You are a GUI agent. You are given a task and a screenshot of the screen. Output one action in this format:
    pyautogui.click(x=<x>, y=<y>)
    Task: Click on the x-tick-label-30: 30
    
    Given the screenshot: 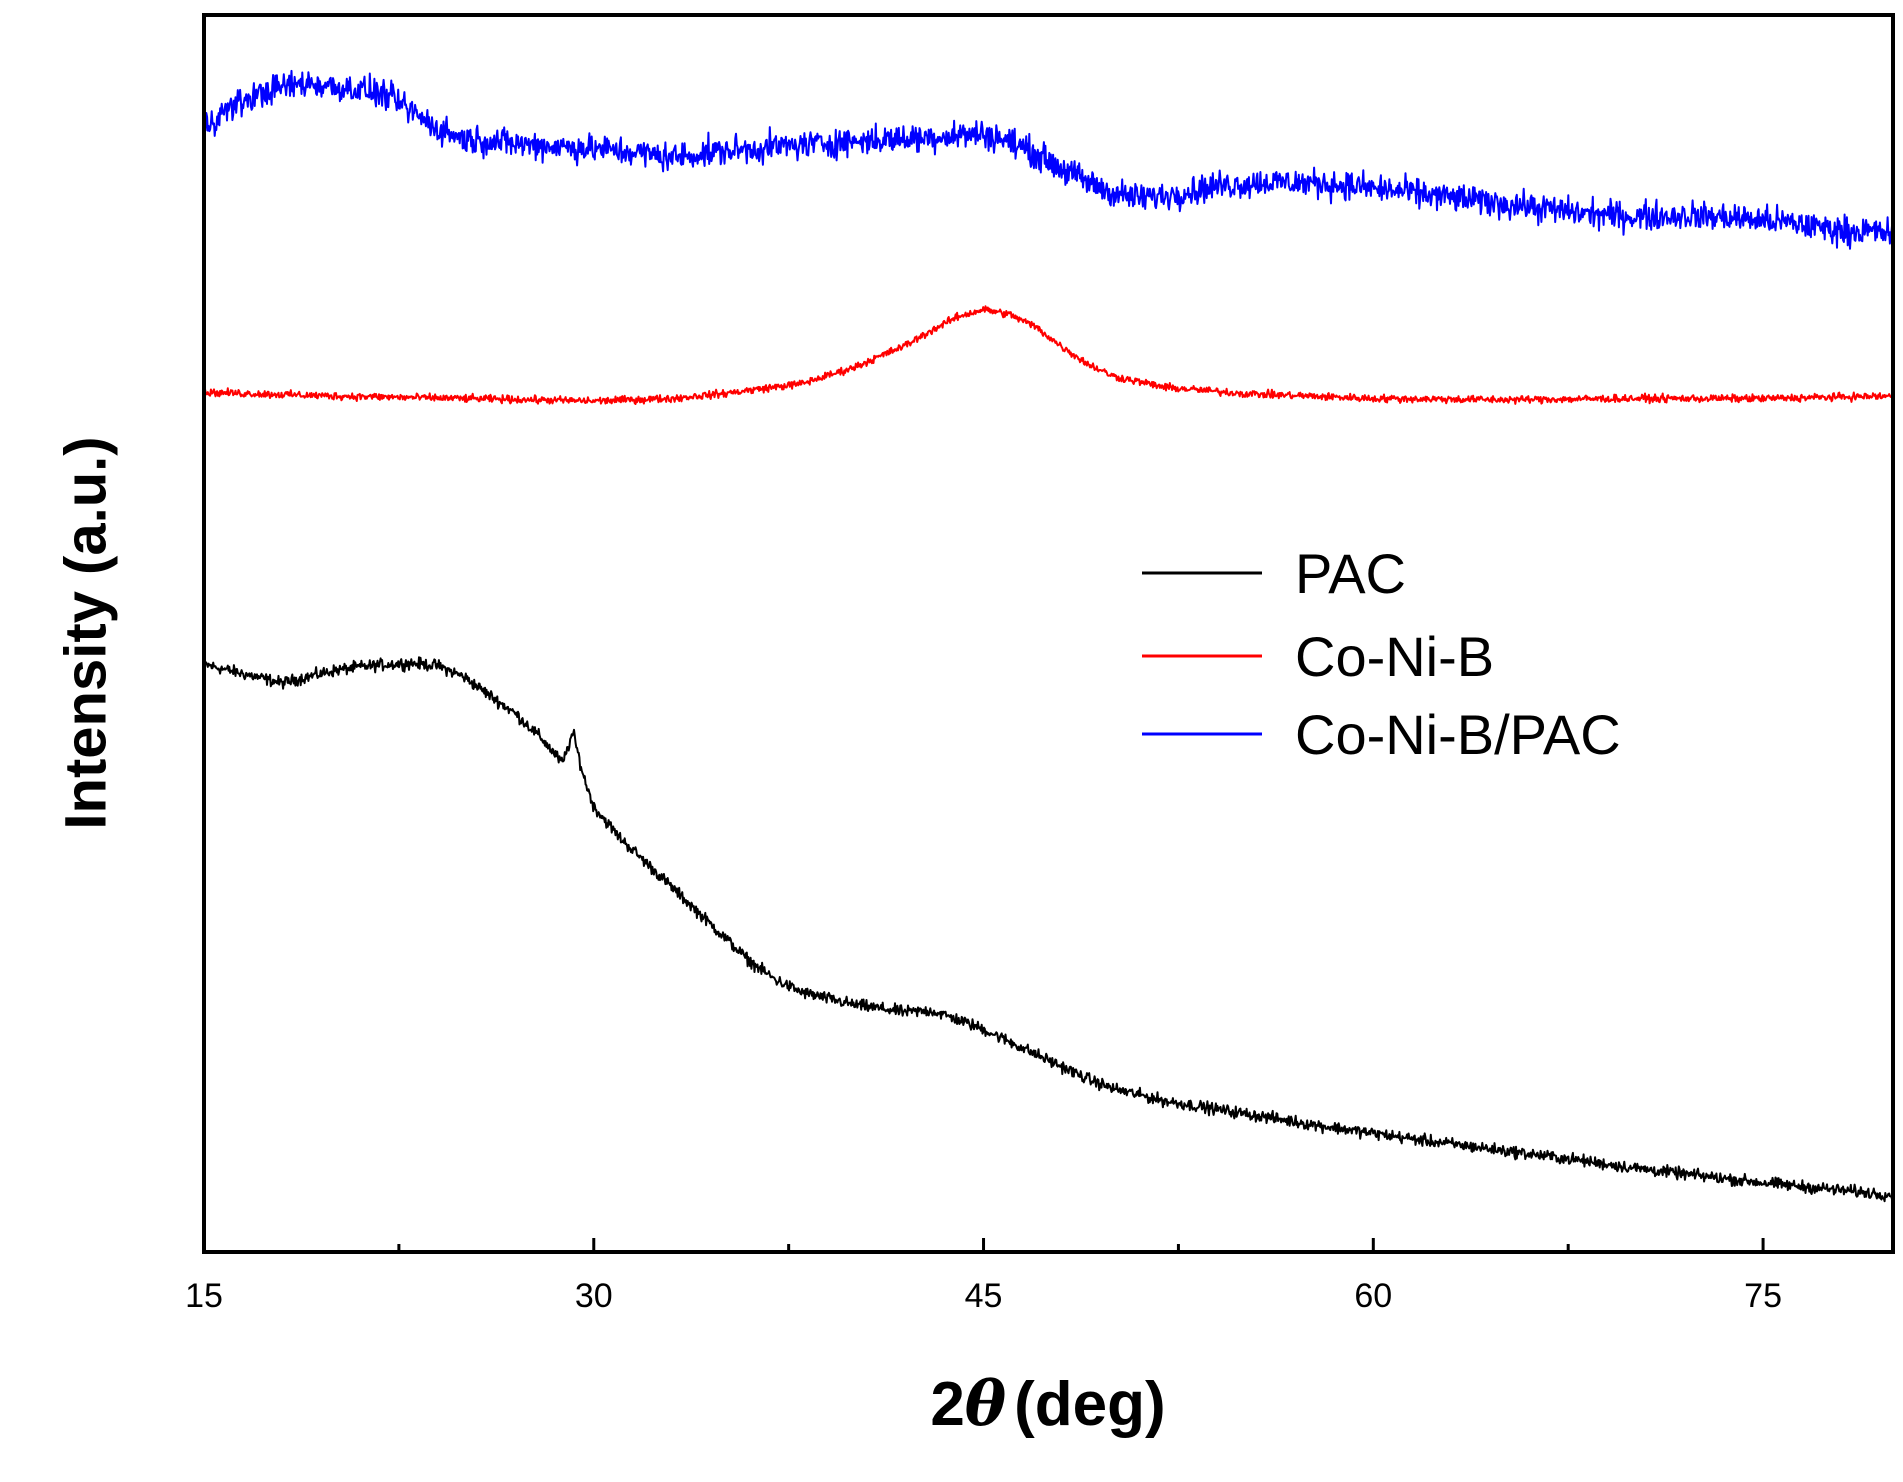 What is the action you would take?
    pyautogui.click(x=594, y=1296)
    